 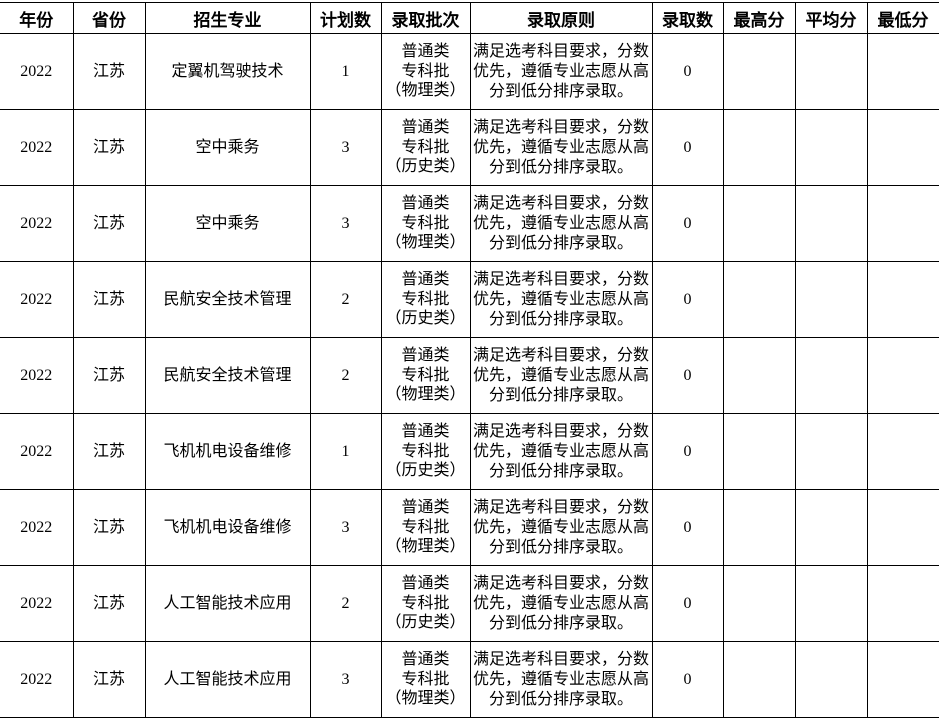 What do you see at coordinates (902, 18) in the screenshot?
I see `header-min-score: 最低分` at bounding box center [902, 18].